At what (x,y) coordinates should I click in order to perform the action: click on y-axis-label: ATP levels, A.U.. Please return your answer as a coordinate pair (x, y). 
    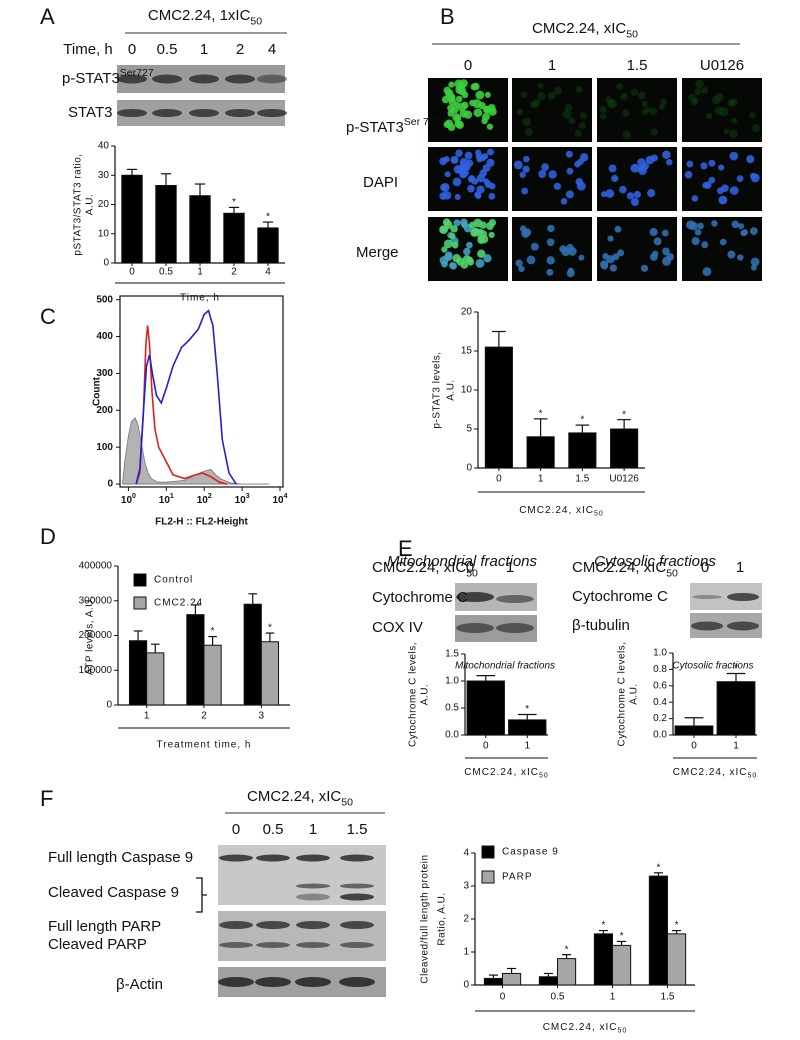
    Looking at the image, I should click on (90, 635).